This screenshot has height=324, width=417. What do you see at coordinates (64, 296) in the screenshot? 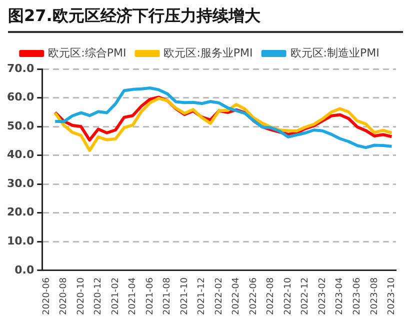
I see `x-tick-label: 2020-08` at bounding box center [64, 296].